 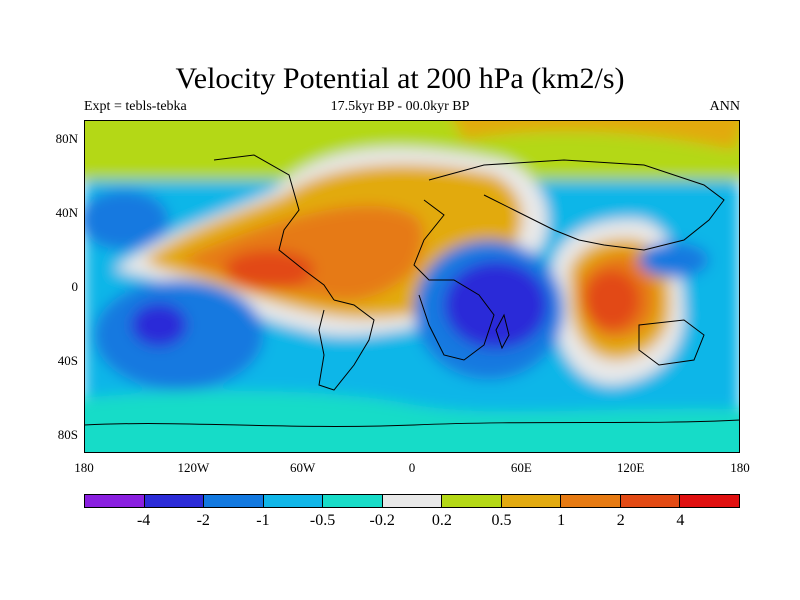 What do you see at coordinates (269, 270) in the screenshot?
I see `field-max-americas` at bounding box center [269, 270].